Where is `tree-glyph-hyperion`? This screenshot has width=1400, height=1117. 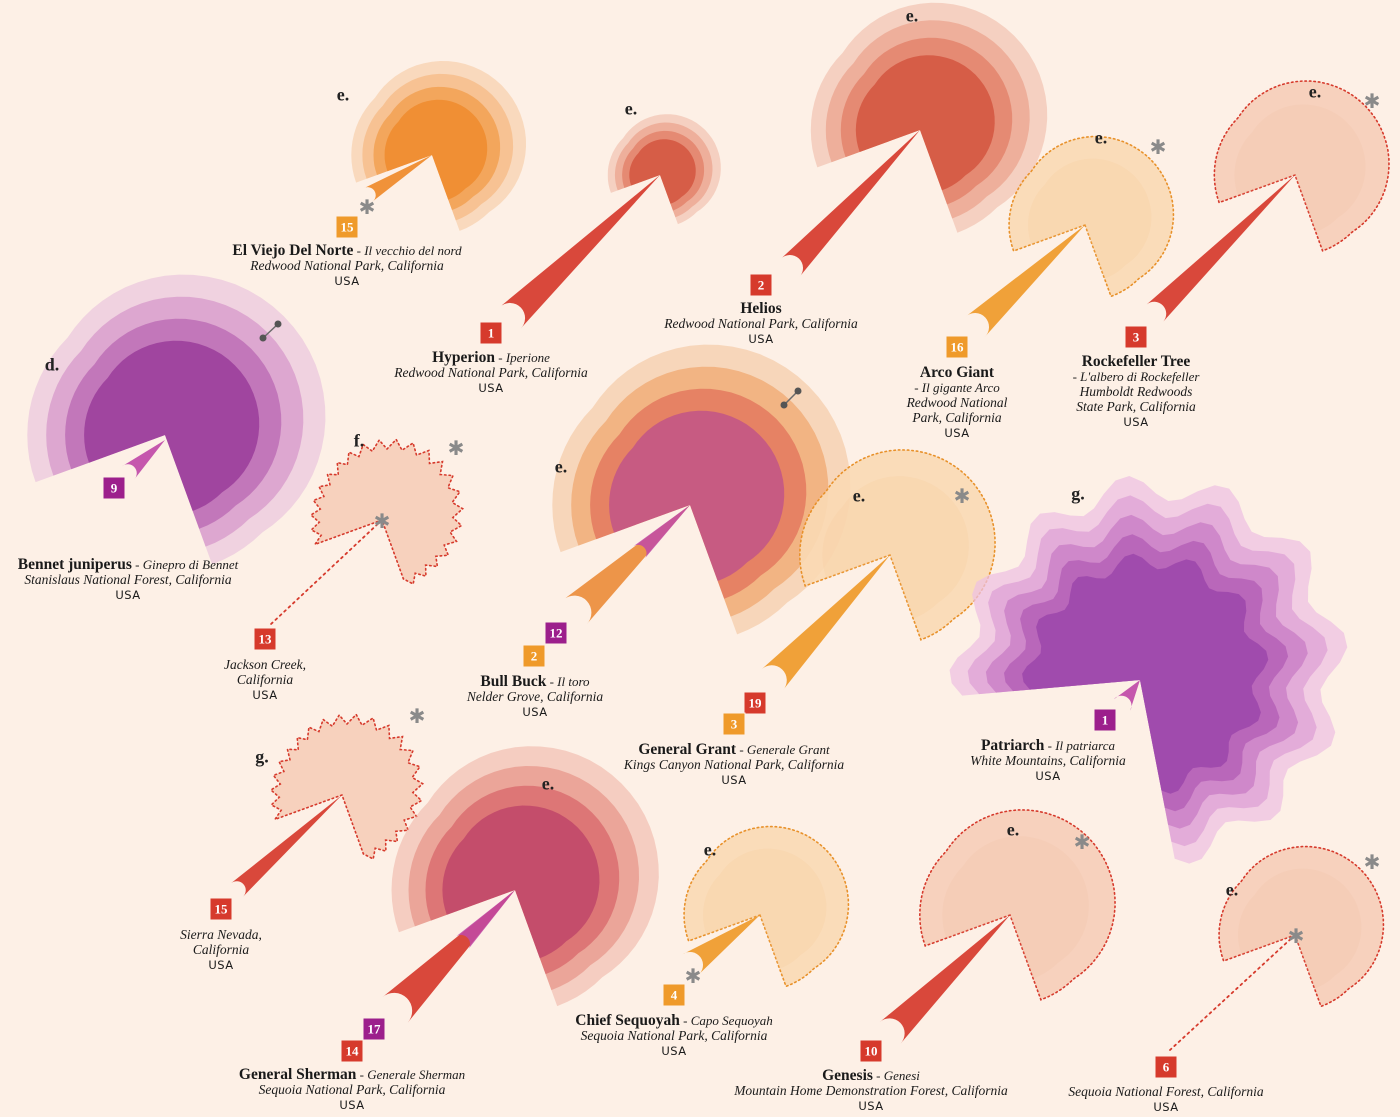 tree-glyph-hyperion is located at coordinates (610, 221).